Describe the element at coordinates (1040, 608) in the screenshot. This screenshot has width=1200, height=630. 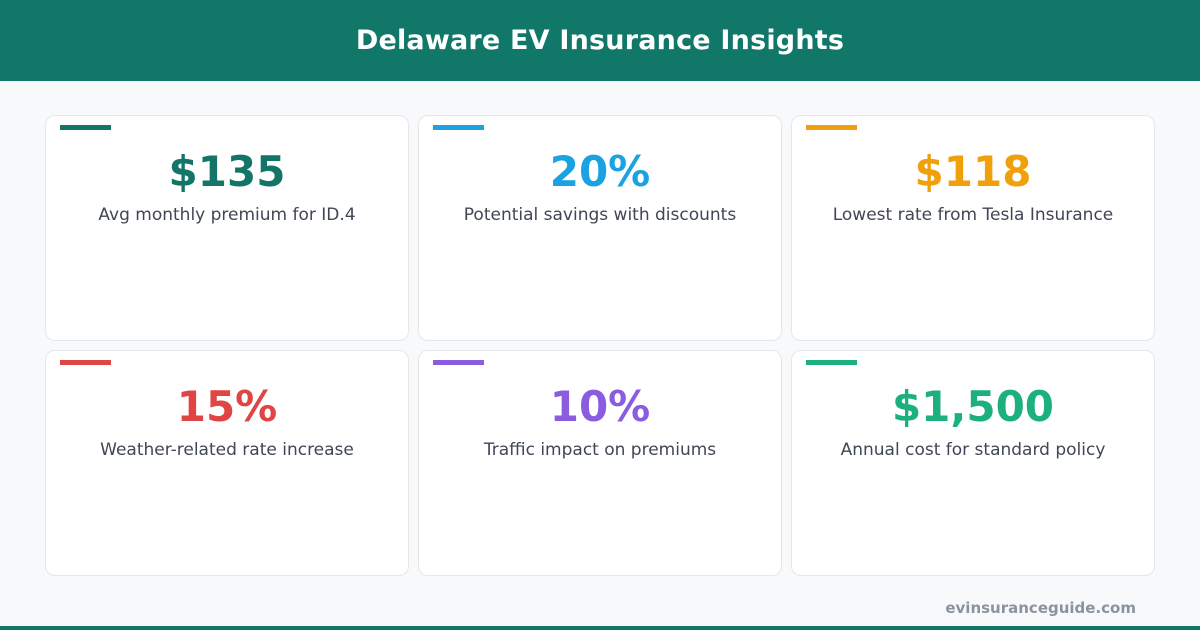
I see `footer-site-url: evinsuranceguide.com` at that location.